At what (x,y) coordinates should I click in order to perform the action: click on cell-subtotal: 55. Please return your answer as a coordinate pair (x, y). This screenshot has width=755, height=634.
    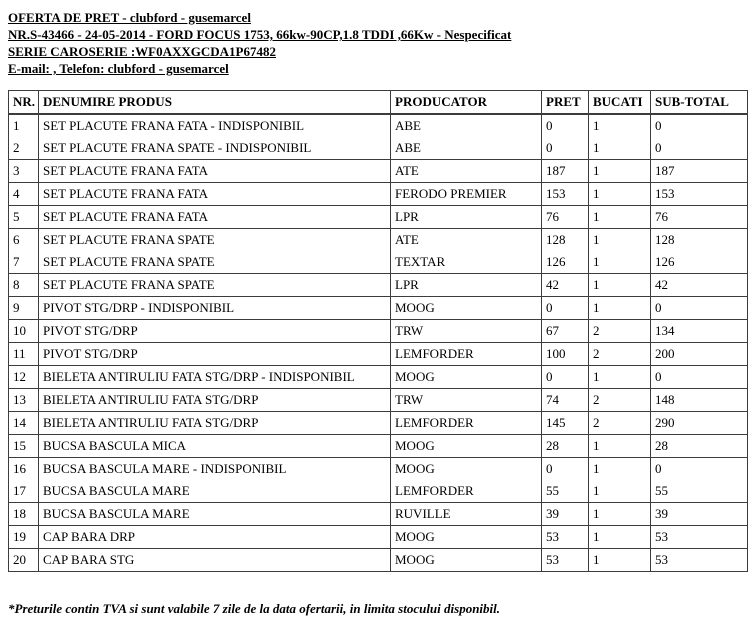
    Looking at the image, I should click on (699, 491).